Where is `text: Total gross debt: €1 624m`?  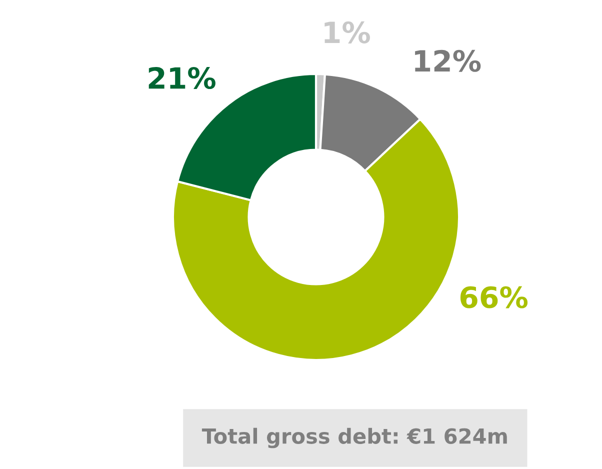 text: Total gross debt: €1 624m is located at coordinates (354, 438).